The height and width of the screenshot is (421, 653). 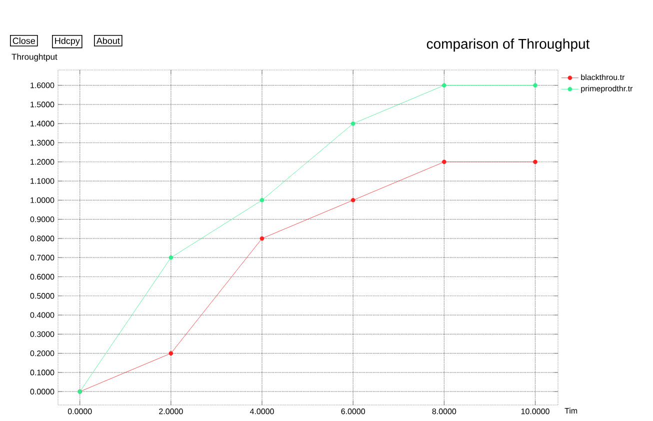 What do you see at coordinates (42, 143) in the screenshot?
I see `y-tick-label: 1.3000` at bounding box center [42, 143].